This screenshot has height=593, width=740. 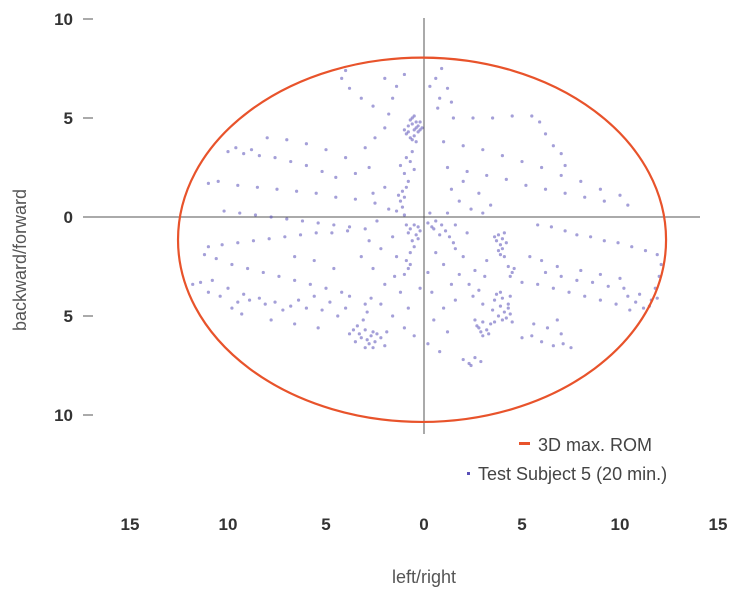 I want to click on y-axis-ticks: 10 5 0 5 10, so click(x=73, y=217).